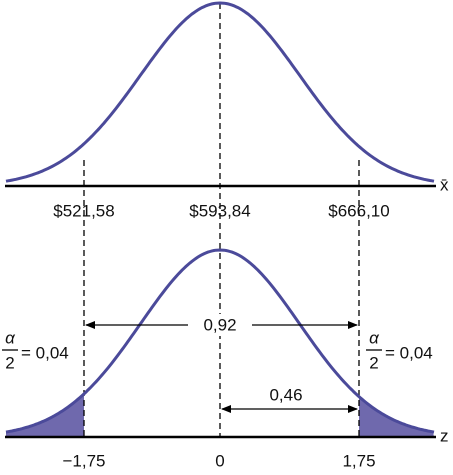 The width and height of the screenshot is (453, 475). I want to click on width-label: 0,92, so click(219, 324).